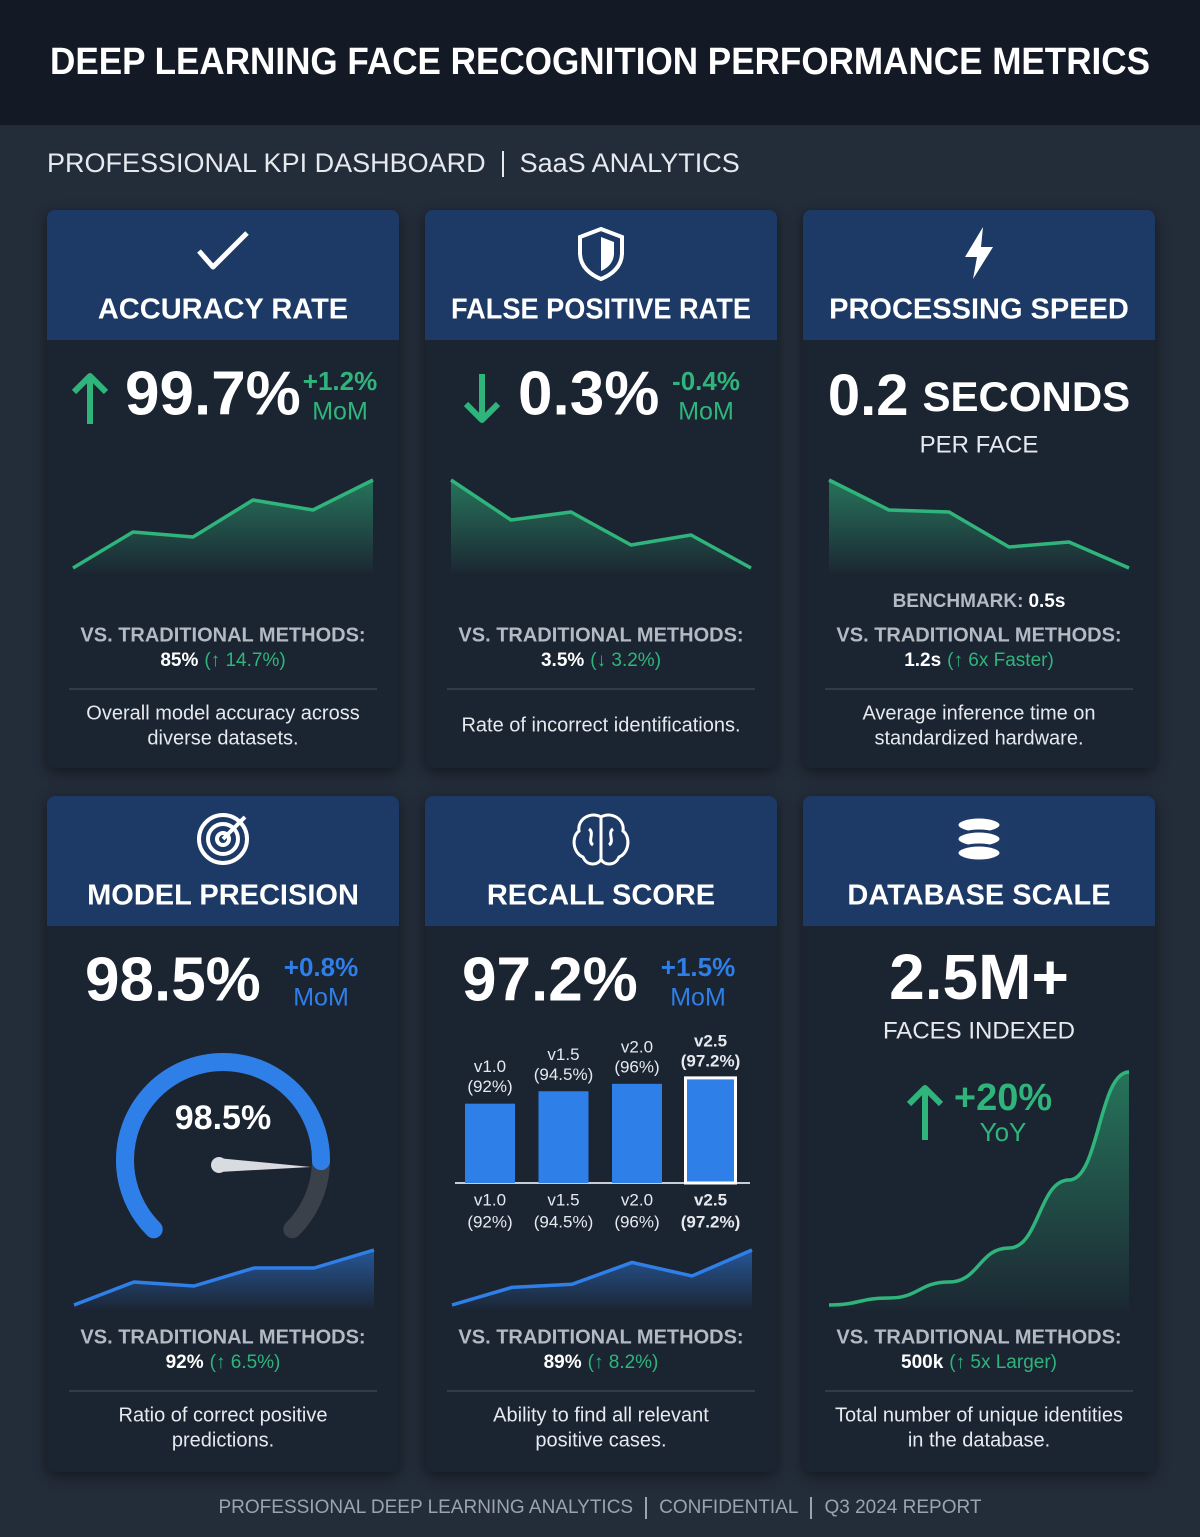 The width and height of the screenshot is (1200, 1537). I want to click on bar-category: v1.0, so click(490, 1066).